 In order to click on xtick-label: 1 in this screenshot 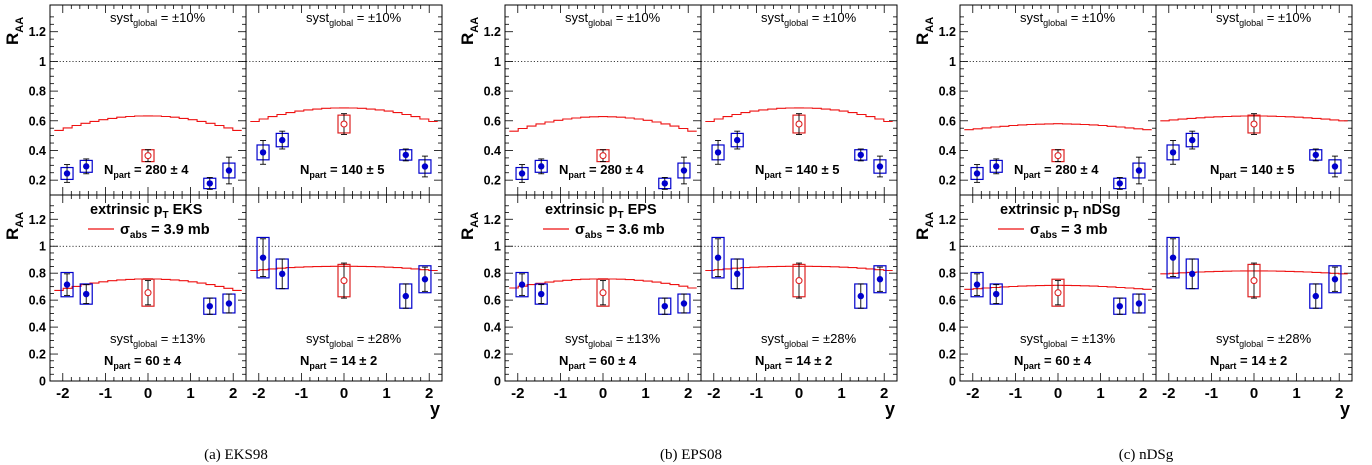, I will do `click(190, 393)`.